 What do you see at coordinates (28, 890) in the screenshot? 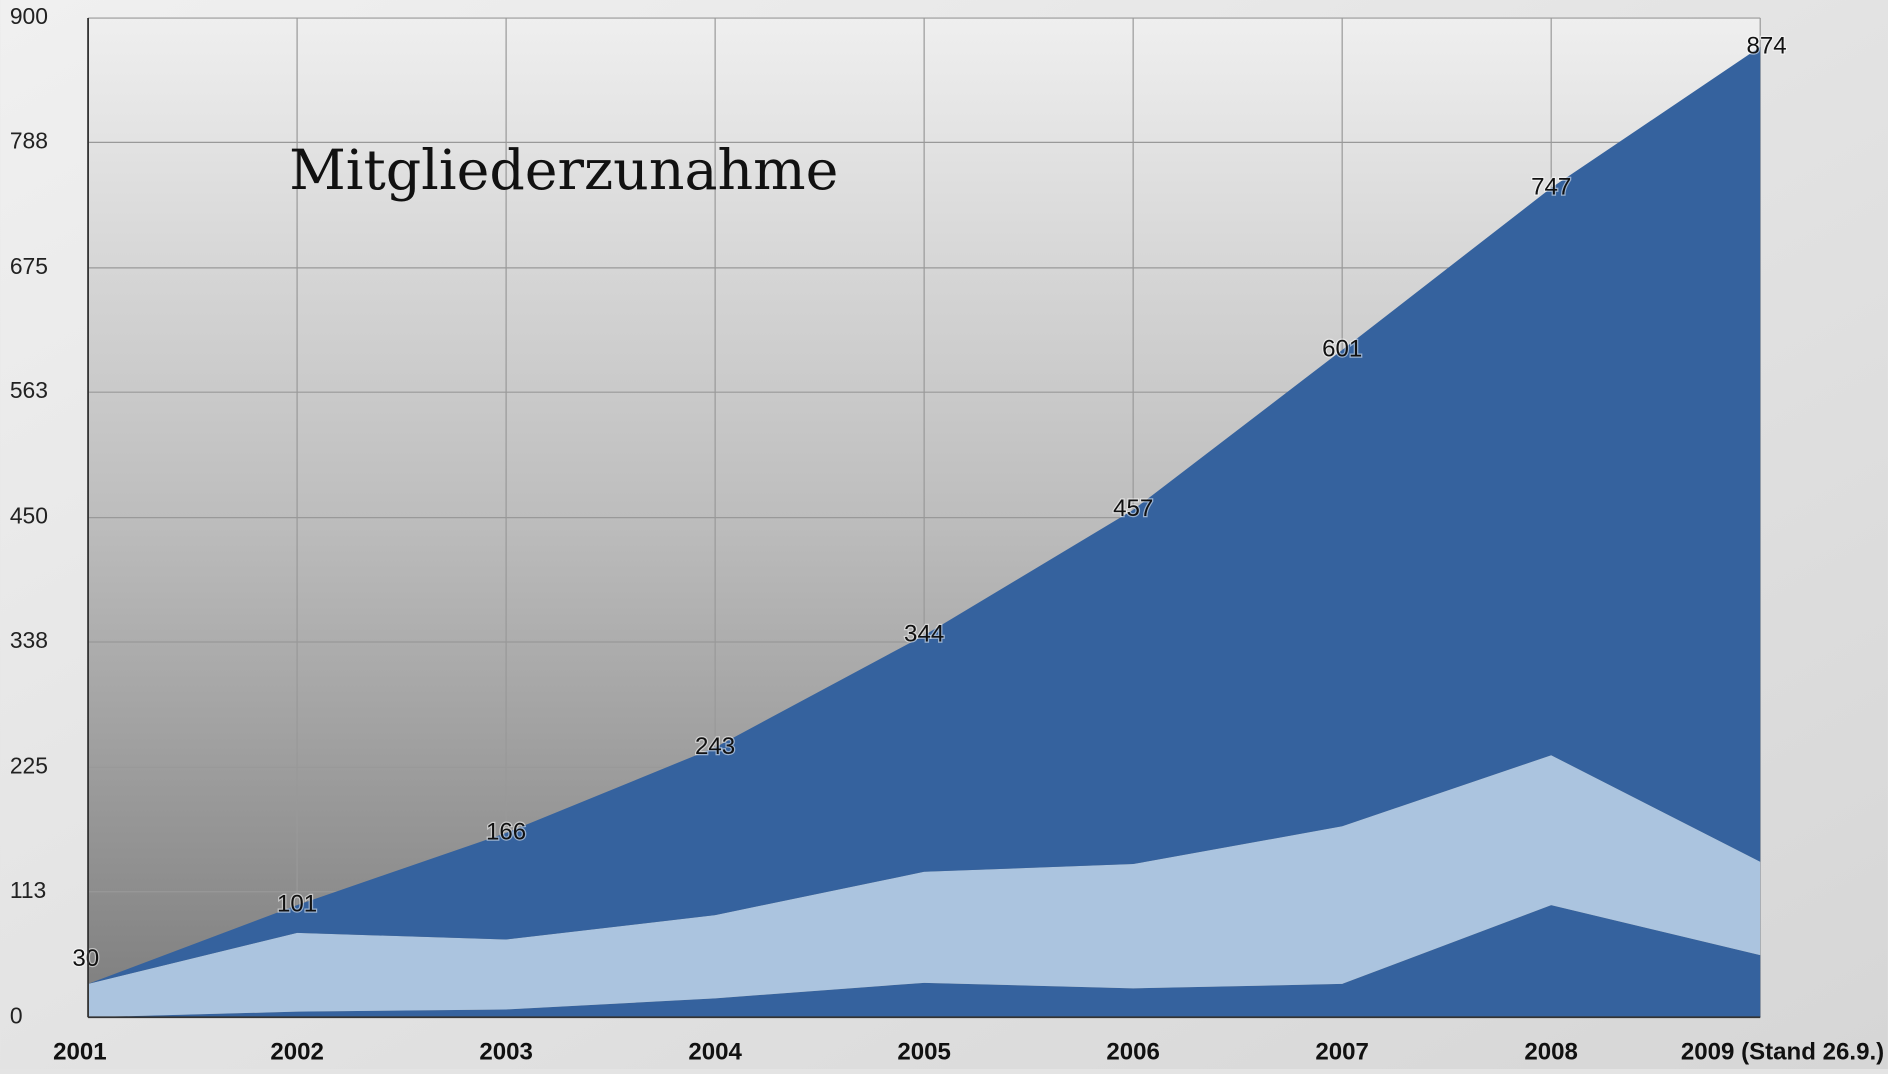
I see `y-tick-label: 113` at bounding box center [28, 890].